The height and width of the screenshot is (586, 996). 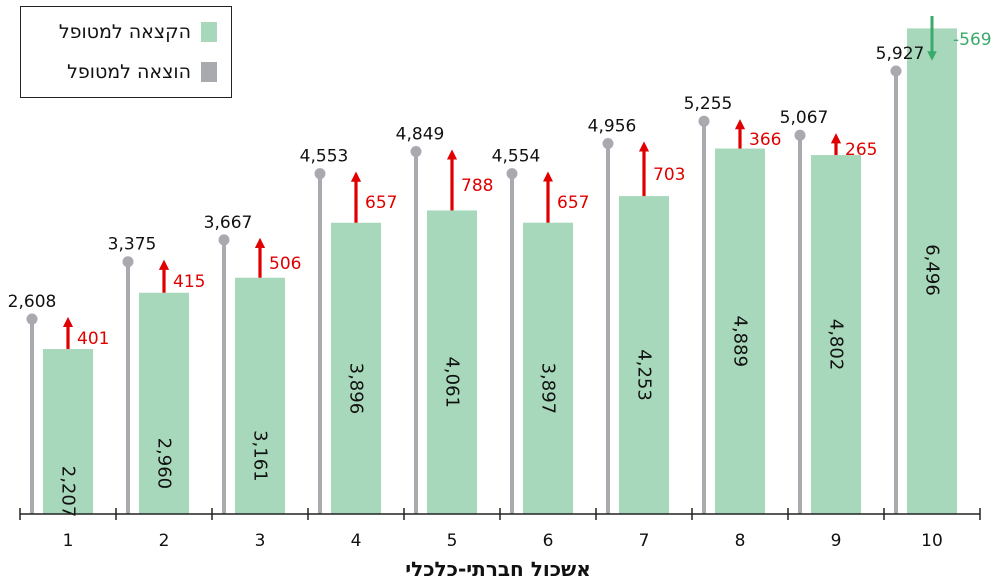 I want to click on x-tick-label: 3, so click(x=260, y=541).